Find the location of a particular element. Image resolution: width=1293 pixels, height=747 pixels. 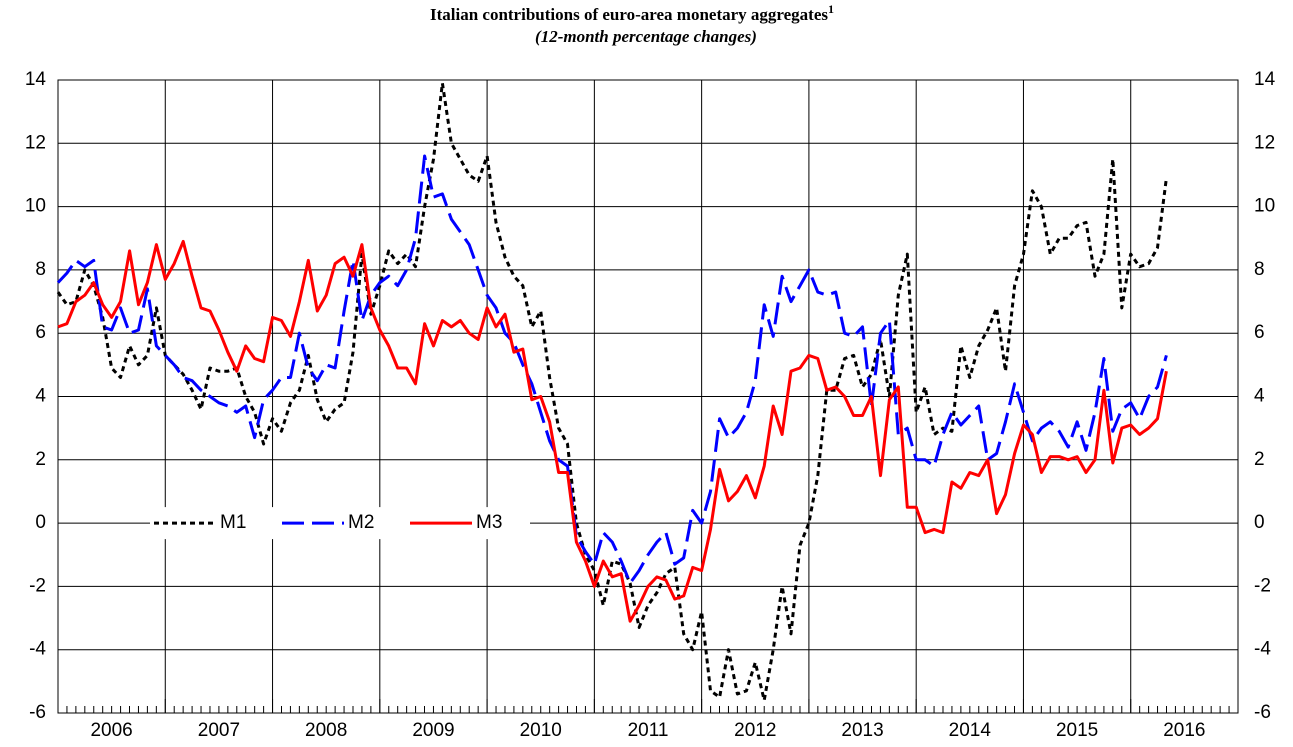

y-tick-label: 2 is located at coordinates (40, 459).